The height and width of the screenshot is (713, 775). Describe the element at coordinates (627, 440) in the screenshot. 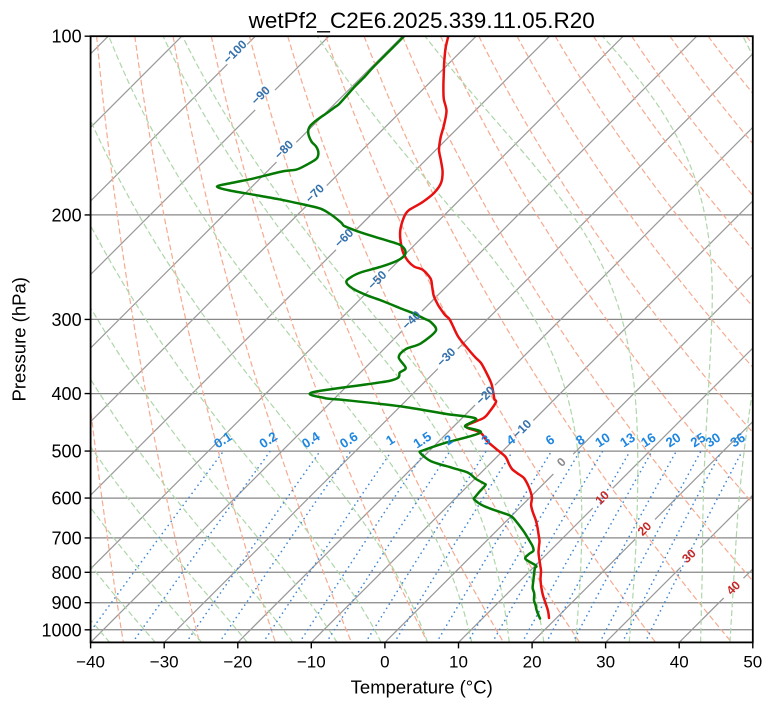

I see `svg-text: 13` at that location.